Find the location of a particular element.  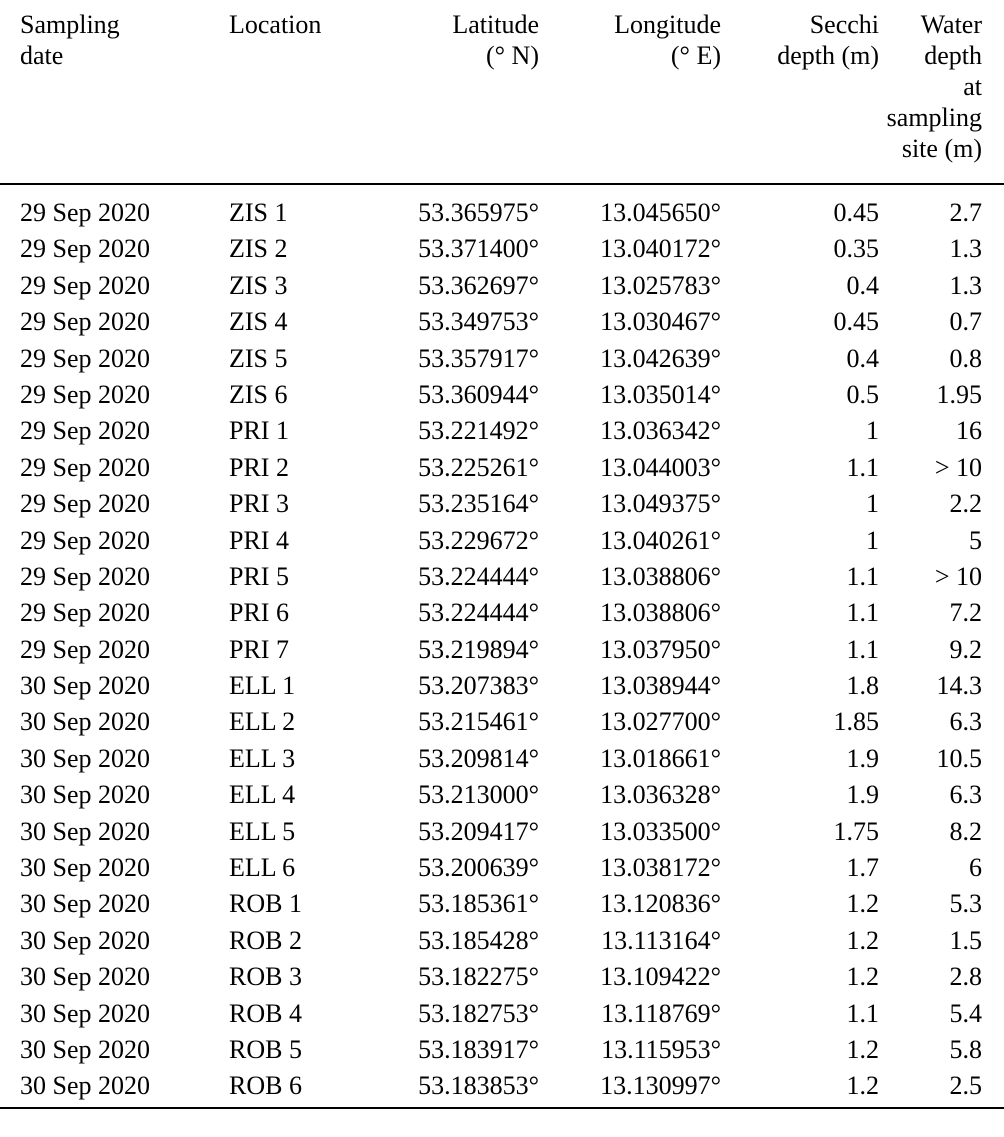

cell-water-depth: 0.7 is located at coordinates (966, 322).